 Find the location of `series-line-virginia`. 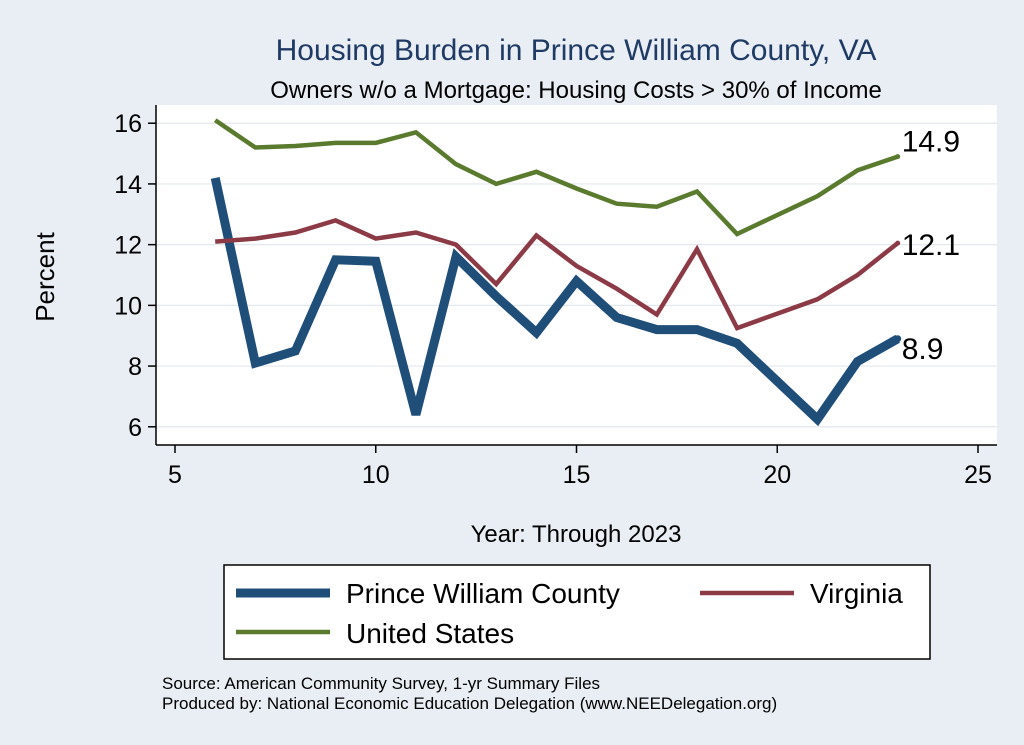

series-line-virginia is located at coordinates (557, 274).